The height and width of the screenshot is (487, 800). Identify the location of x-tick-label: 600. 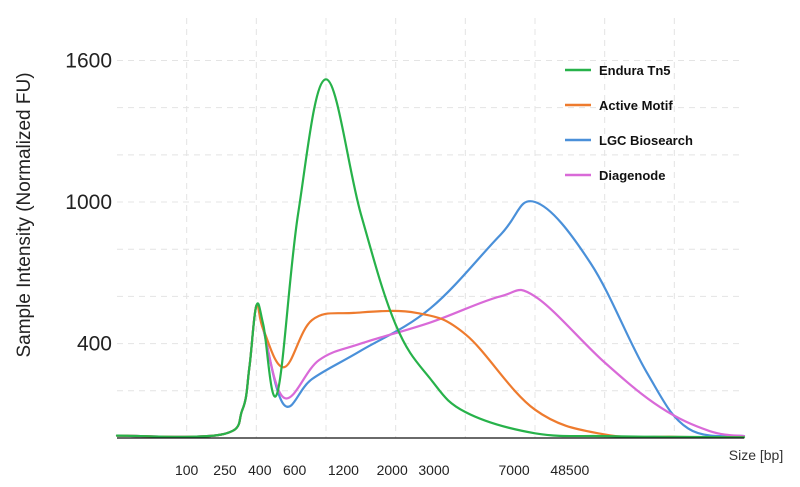
(295, 470).